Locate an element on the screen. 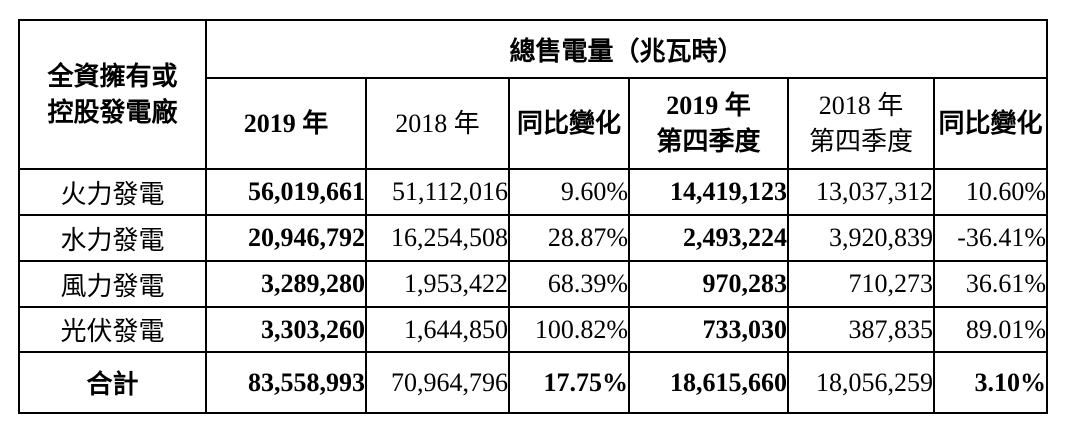 The height and width of the screenshot is (427, 1067). value-2019-q4: 14,419,123 is located at coordinates (708, 192).